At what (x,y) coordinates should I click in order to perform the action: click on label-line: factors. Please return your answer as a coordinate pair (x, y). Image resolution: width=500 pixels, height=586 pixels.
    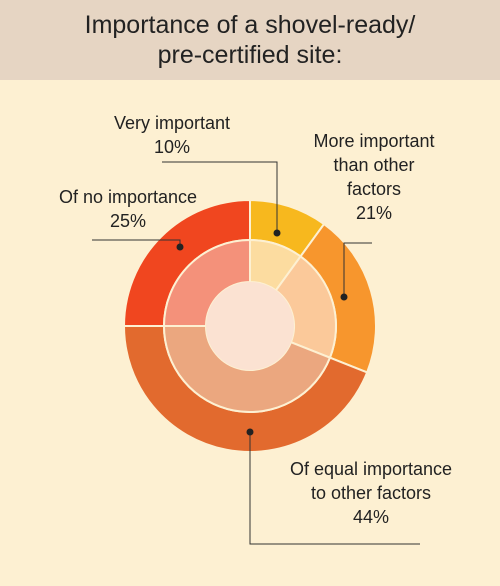
    Looking at the image, I should click on (374, 189).